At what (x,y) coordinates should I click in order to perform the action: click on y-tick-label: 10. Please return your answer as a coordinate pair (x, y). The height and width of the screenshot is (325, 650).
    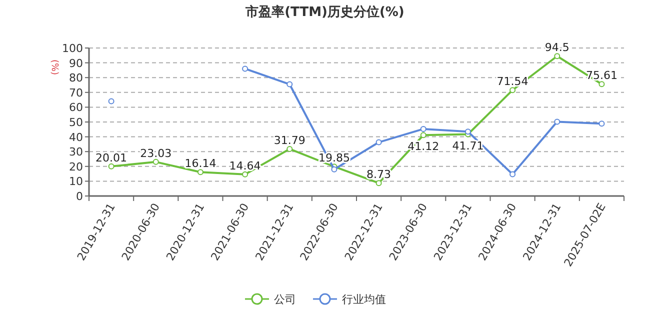
    Looking at the image, I should click on (76, 181).